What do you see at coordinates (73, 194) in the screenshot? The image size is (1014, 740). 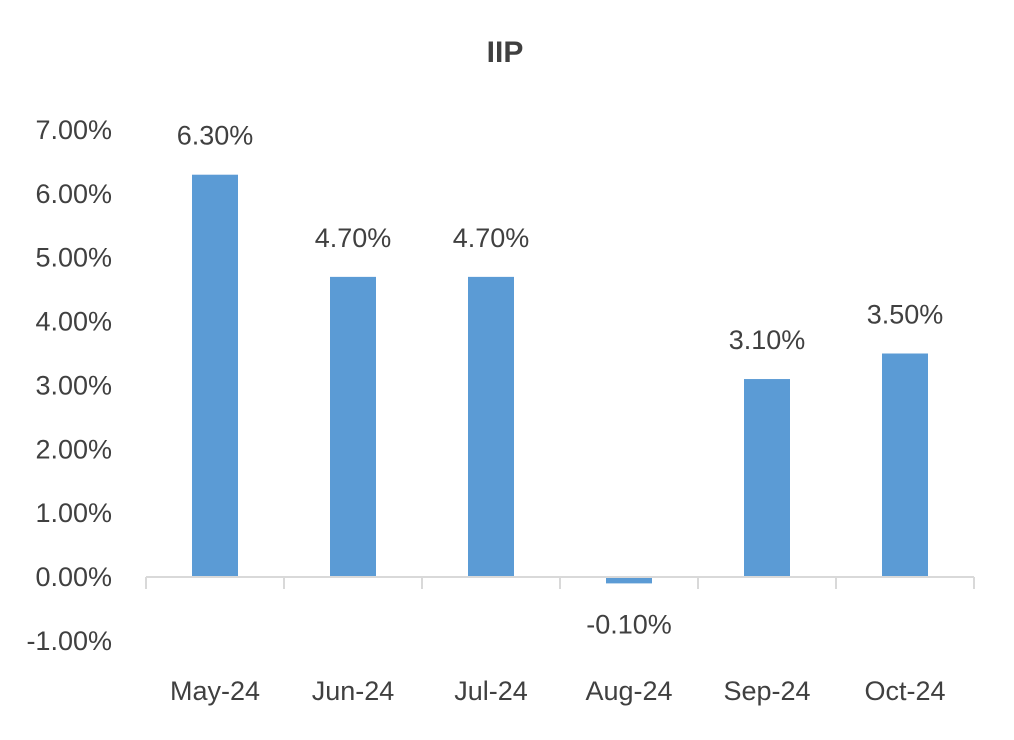 I see `y-tick-label: 6.00%` at bounding box center [73, 194].